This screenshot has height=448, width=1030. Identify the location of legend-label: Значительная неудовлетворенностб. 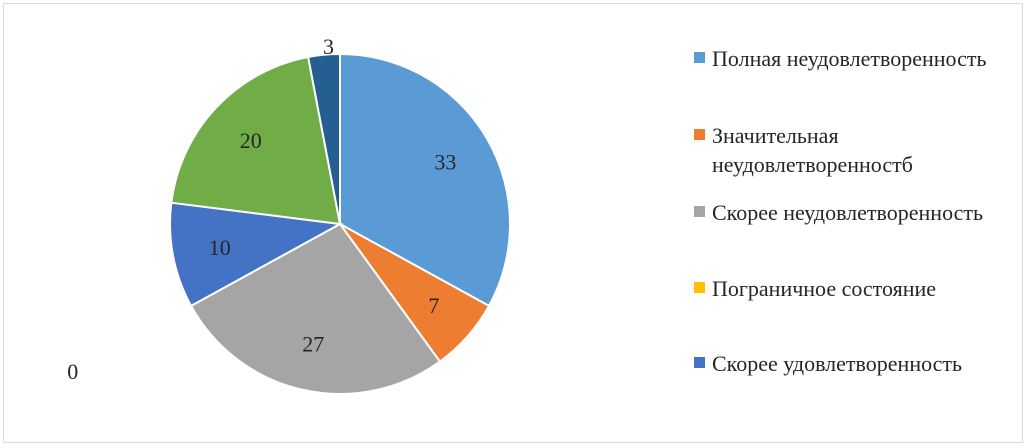
(812, 150).